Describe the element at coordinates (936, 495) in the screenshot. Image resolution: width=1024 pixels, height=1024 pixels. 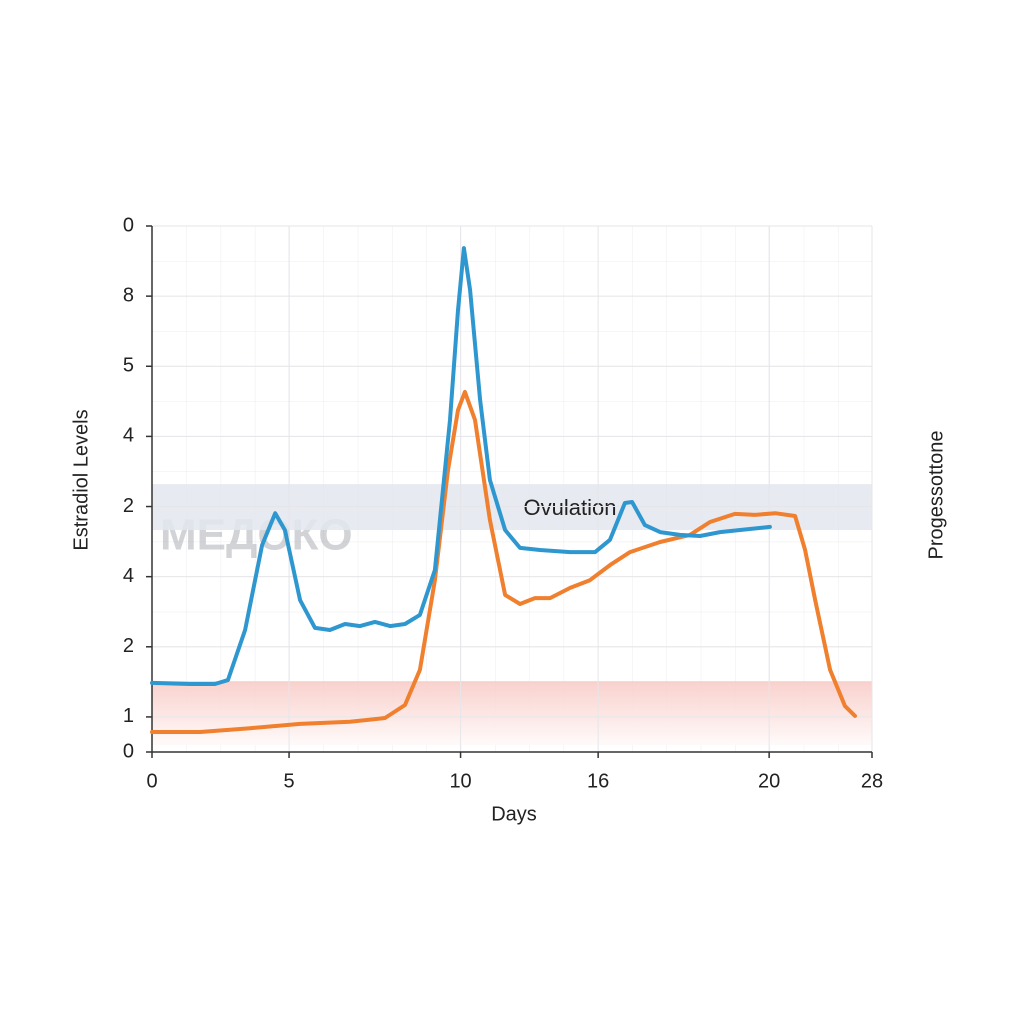
I see `y2-axis-label: Progessottone` at that location.